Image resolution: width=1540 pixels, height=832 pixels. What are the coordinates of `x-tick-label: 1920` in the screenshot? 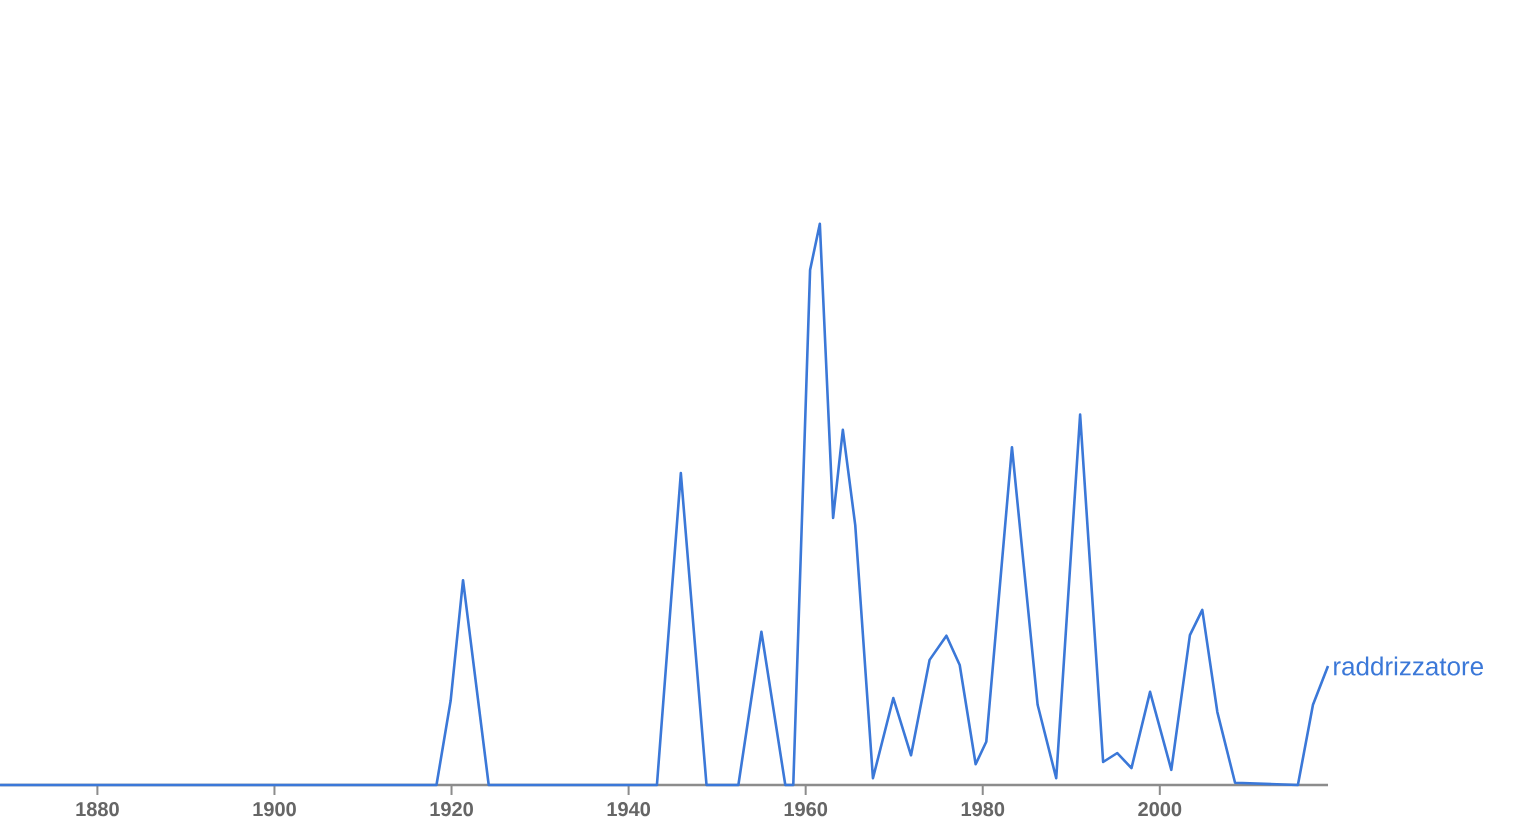 It's located at (451, 809).